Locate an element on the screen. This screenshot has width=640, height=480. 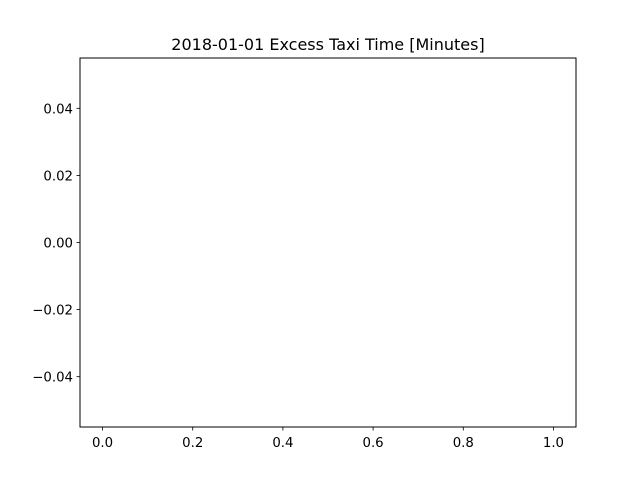
x-tick-label: 0.2 is located at coordinates (192, 443).